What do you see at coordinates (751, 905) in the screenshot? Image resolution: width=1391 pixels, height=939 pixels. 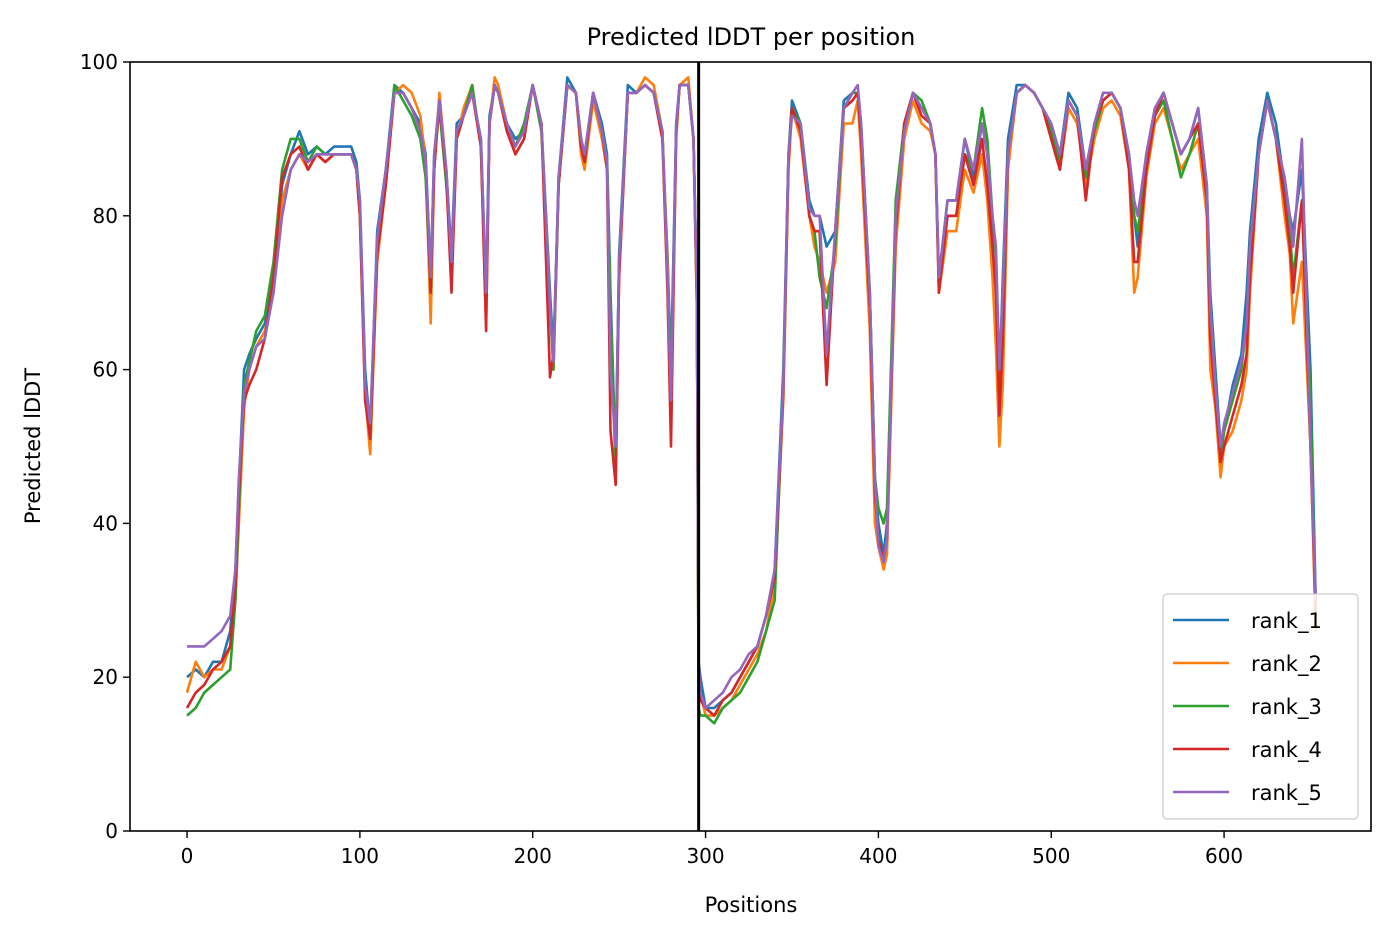 I see `x-axis-label: Positions` at bounding box center [751, 905].